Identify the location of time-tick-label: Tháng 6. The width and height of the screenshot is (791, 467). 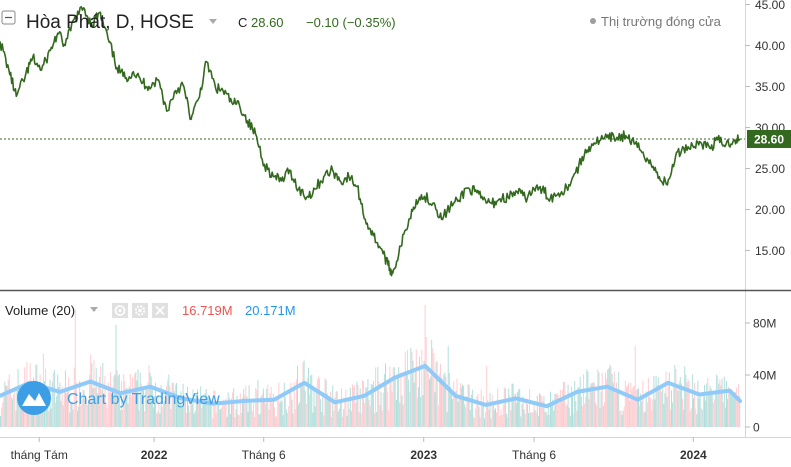
(264, 455).